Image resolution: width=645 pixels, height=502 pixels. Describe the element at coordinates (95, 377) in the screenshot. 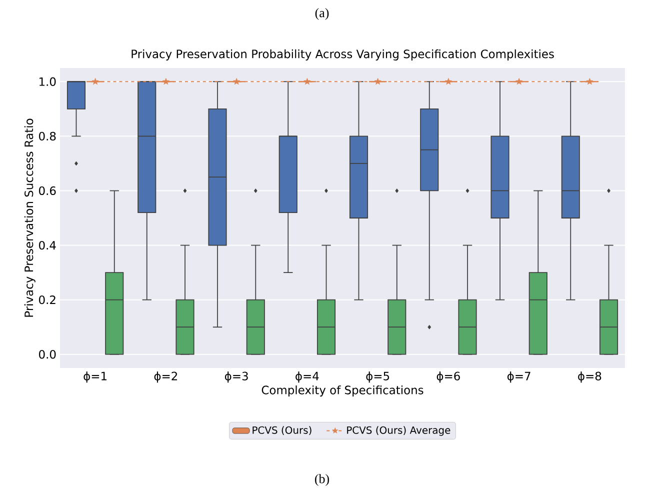

I see `x-tick-label: ϕ=1` at that location.